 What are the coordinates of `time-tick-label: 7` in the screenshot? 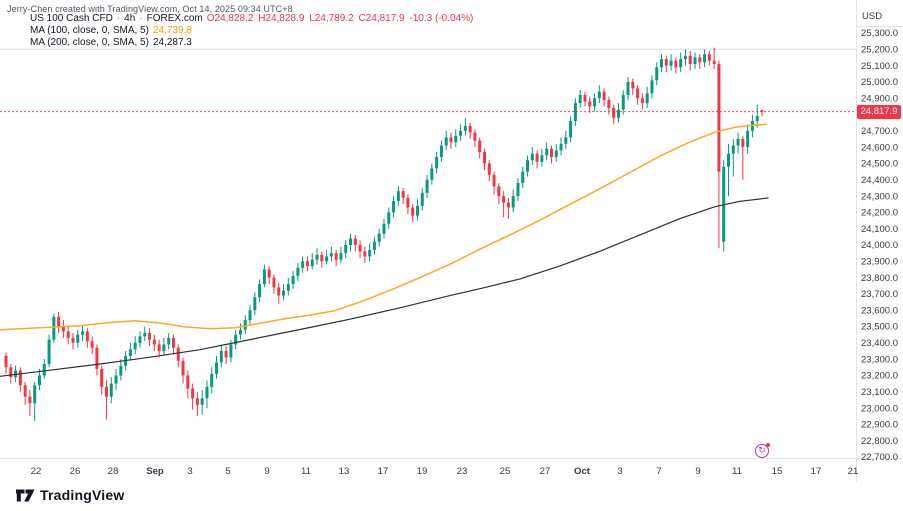 It's located at (658, 471).